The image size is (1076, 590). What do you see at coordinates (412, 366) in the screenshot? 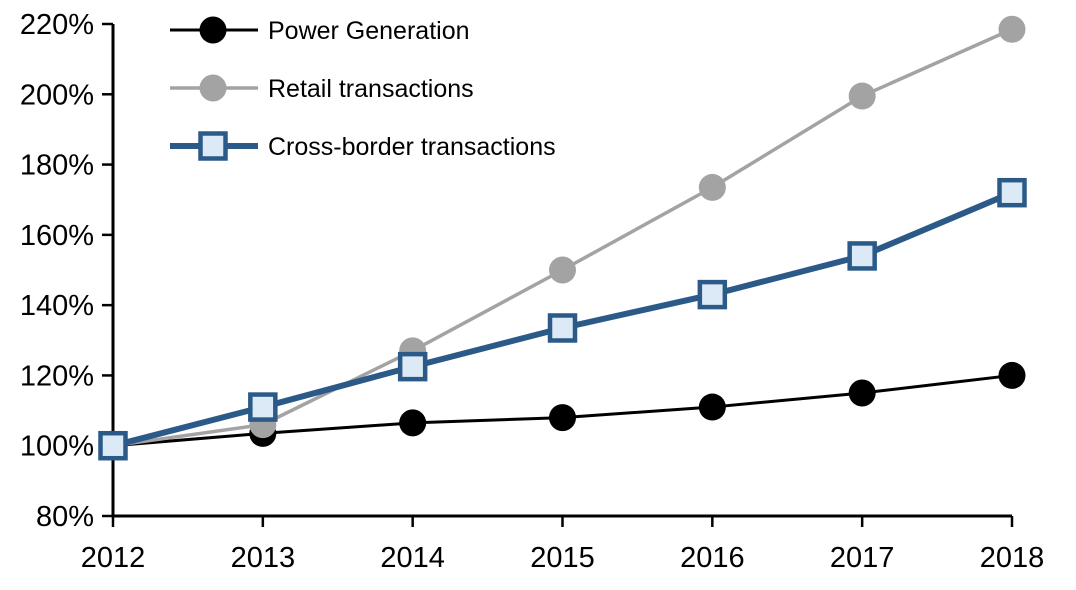
I see `marker-cross-border-transactions-2014` at bounding box center [412, 366].